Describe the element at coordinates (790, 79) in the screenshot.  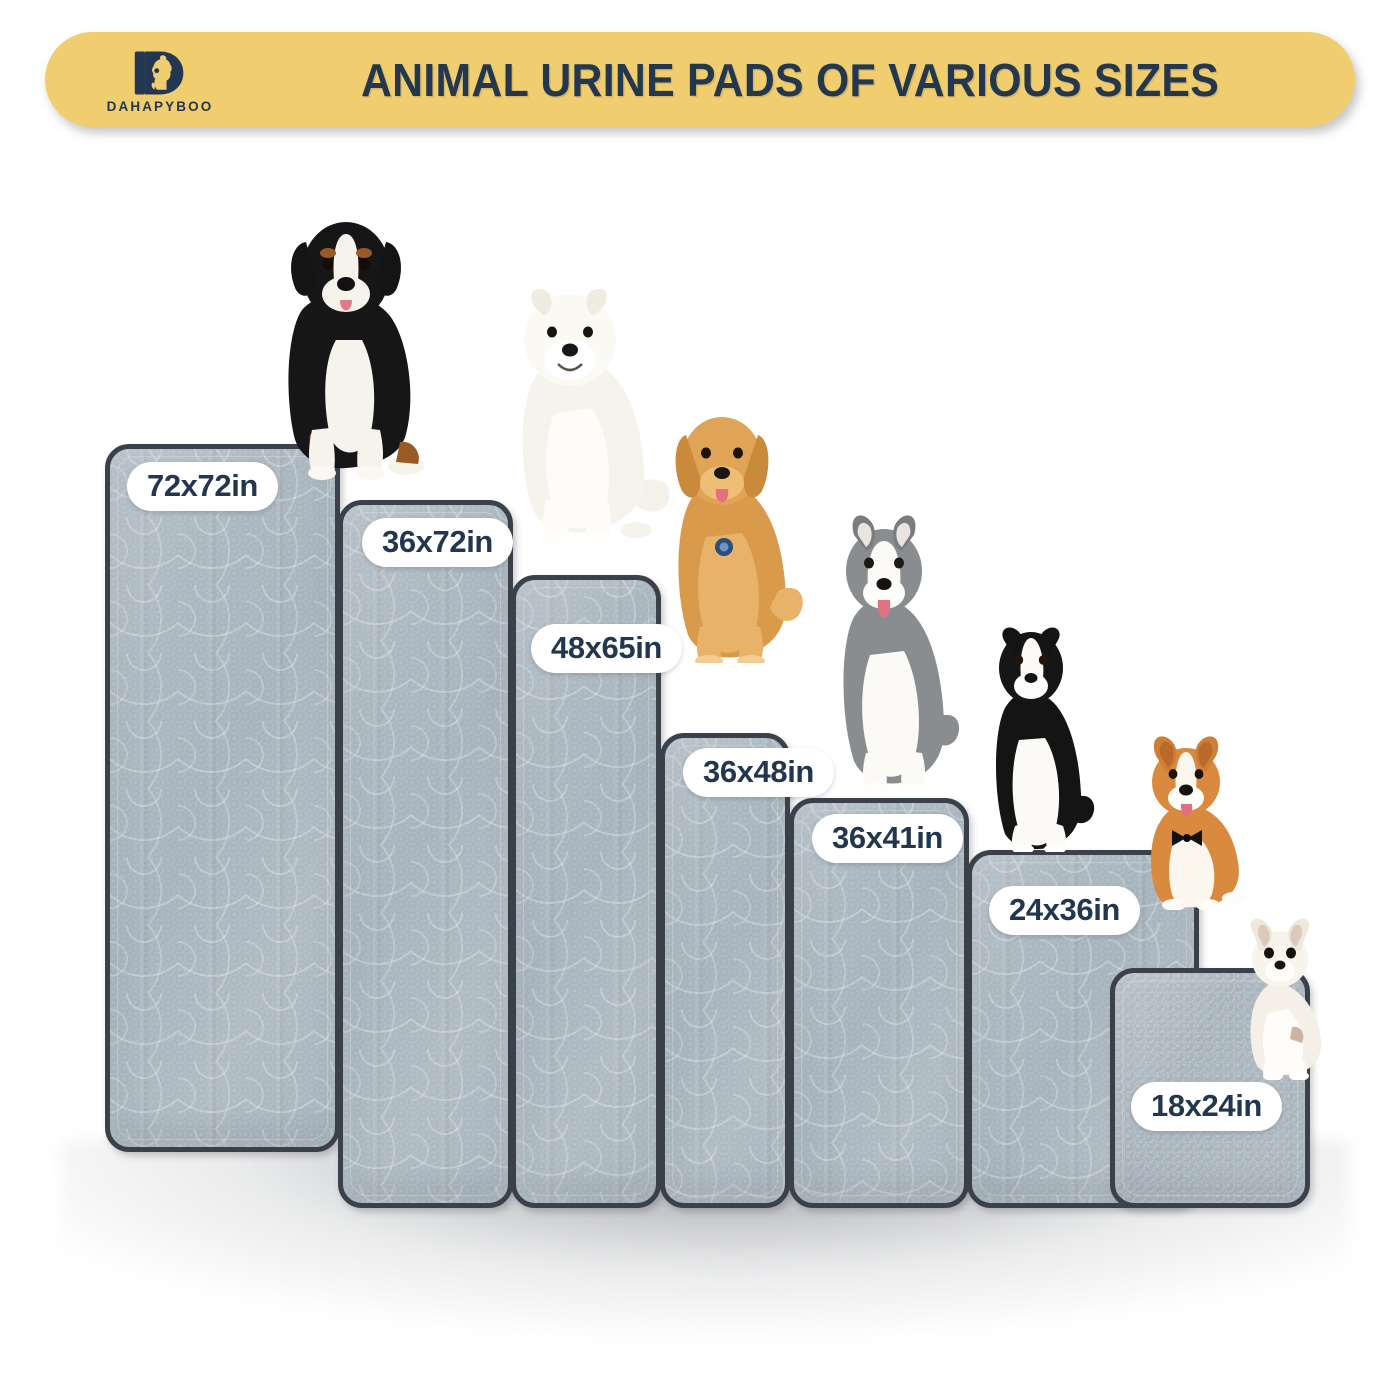
I see `page-title: ANIMAL URINE PADS OF VARIOUS SIZES` at that location.